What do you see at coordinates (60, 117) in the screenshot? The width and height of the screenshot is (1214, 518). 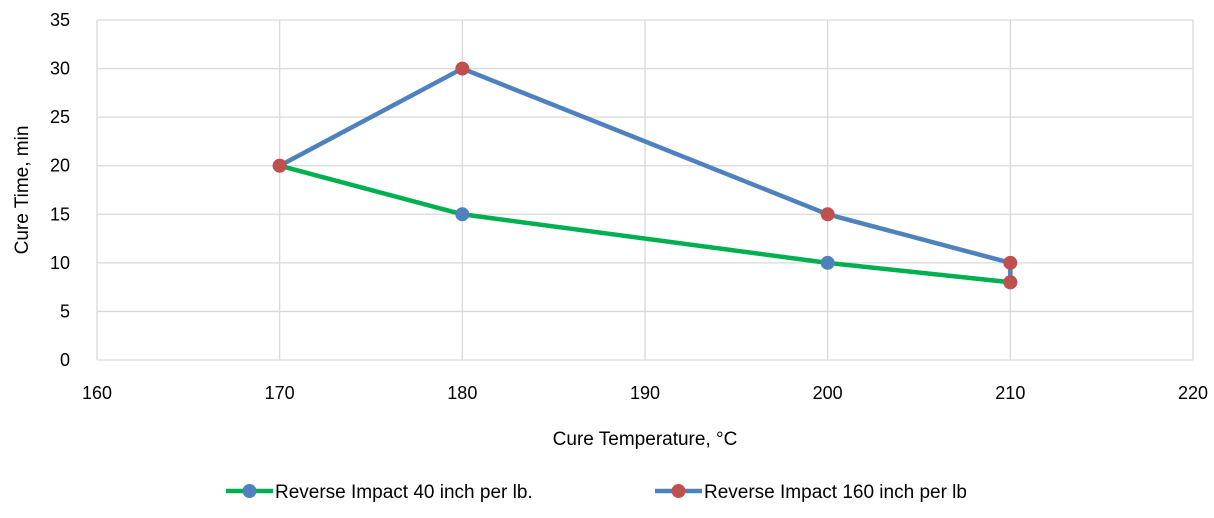 I see `y-tick-label: 25` at bounding box center [60, 117].